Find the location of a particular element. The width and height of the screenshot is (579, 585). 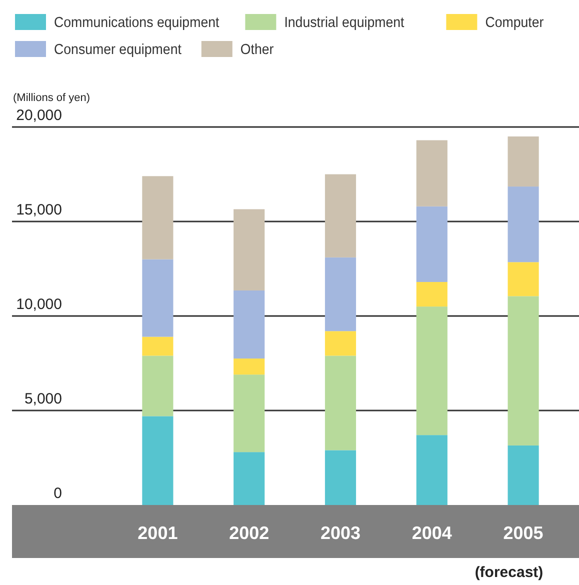

legend-label: Industrial equipment is located at coordinates (344, 21).